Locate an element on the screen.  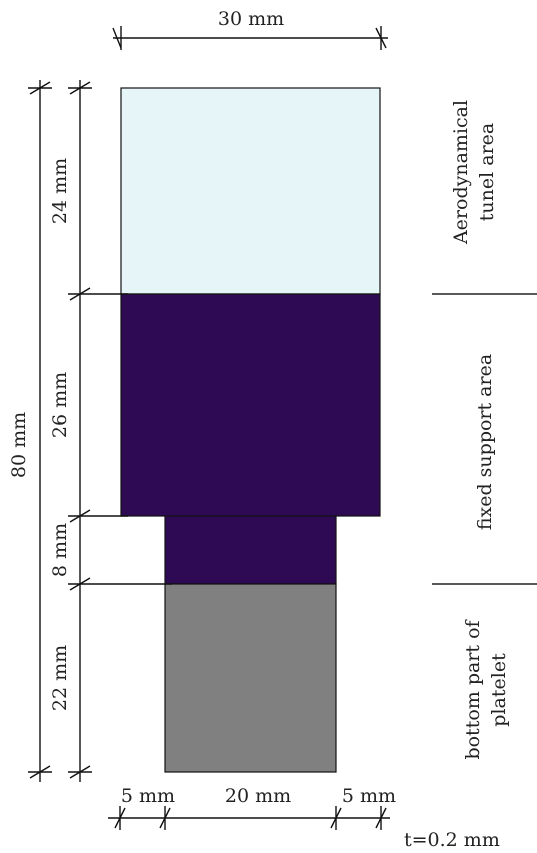
bottom-platelet-region is located at coordinates (250, 678).